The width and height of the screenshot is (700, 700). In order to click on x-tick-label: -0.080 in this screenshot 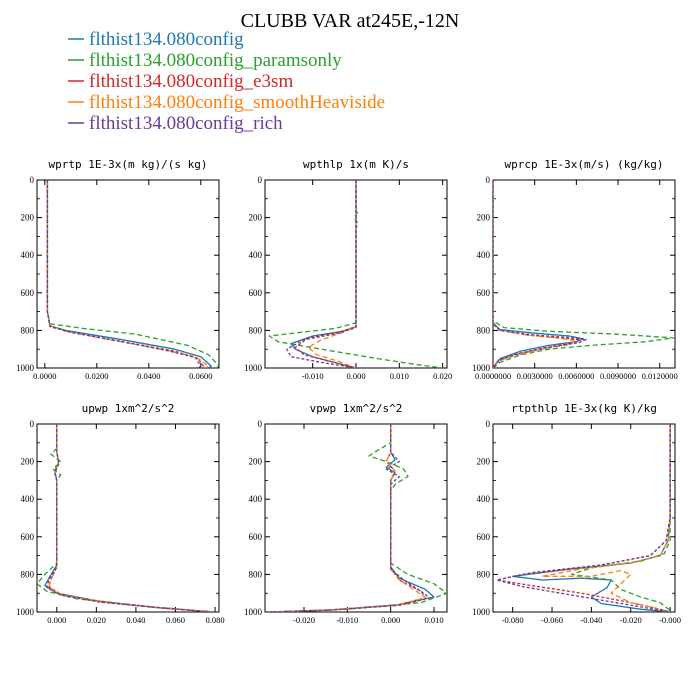, I will do `click(513, 620)`.